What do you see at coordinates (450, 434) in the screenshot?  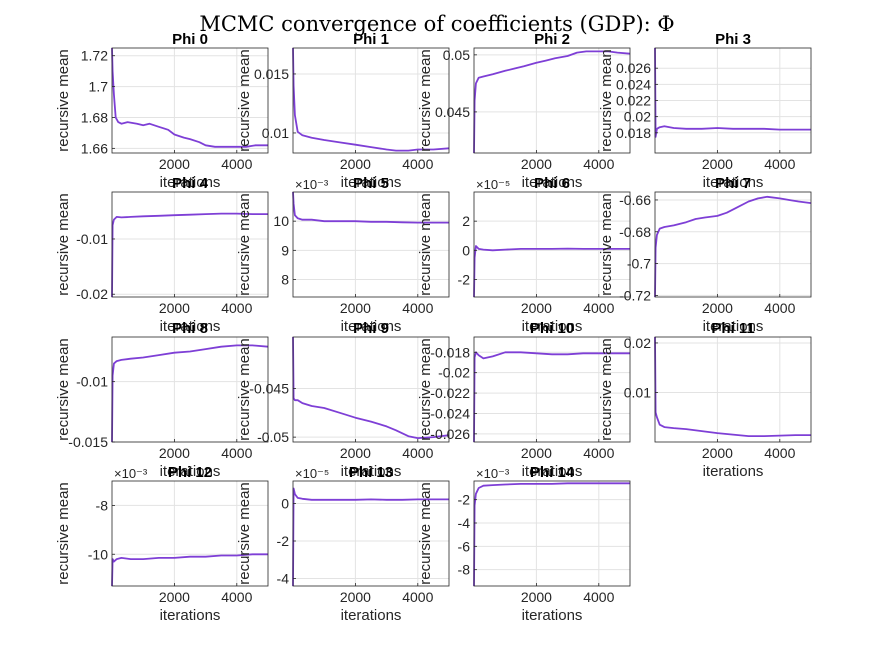 I see `y-tick-label: -0.026` at bounding box center [450, 434].